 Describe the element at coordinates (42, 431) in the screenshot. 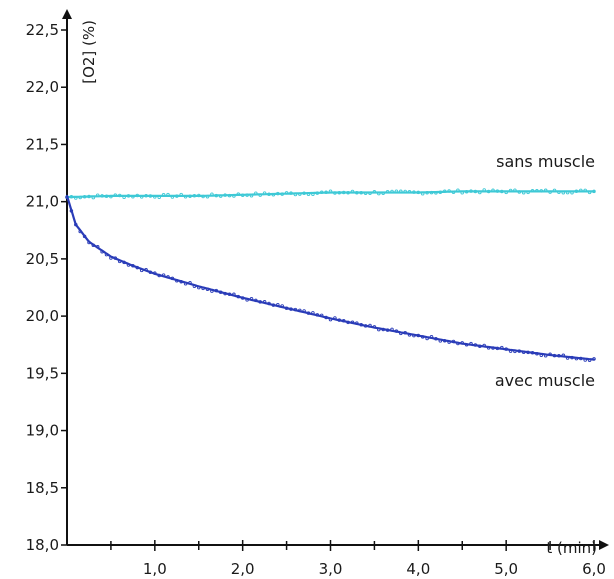

I see `y-tick-label: 19,0` at that location.